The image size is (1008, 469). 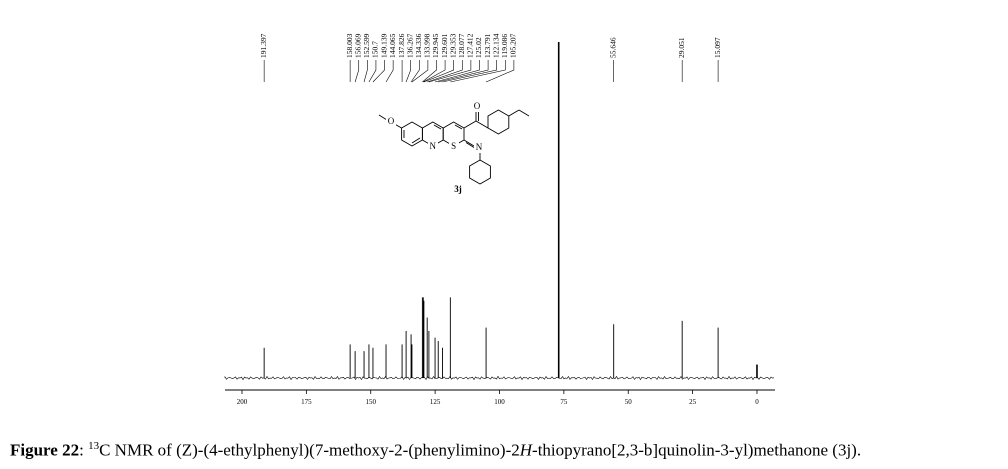 What do you see at coordinates (242, 402) in the screenshot?
I see `x-tick-label: 200` at bounding box center [242, 402].